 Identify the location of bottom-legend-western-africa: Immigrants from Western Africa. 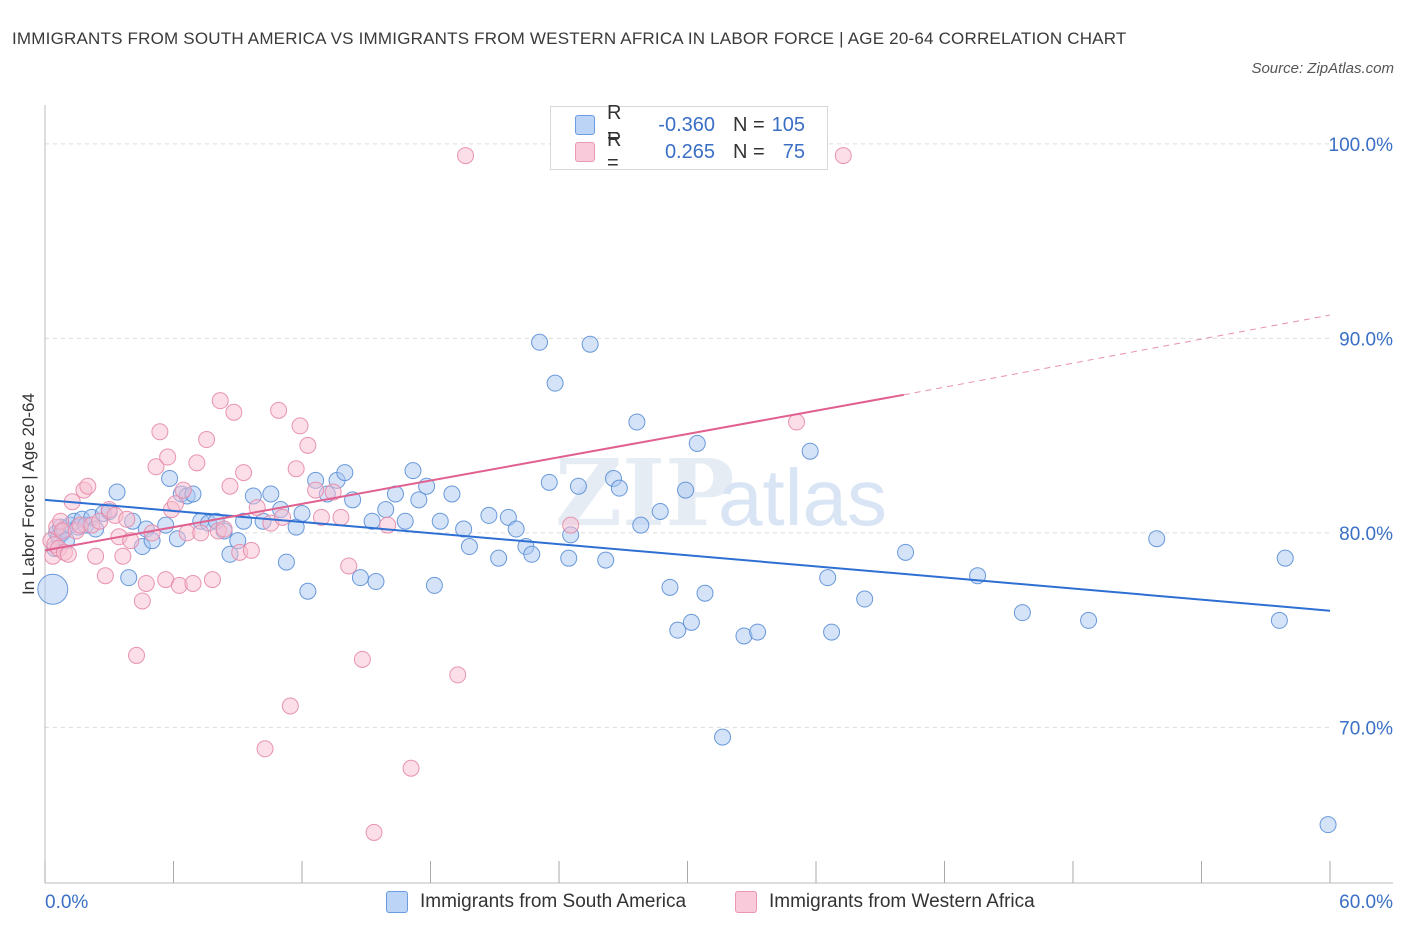
(885, 902).